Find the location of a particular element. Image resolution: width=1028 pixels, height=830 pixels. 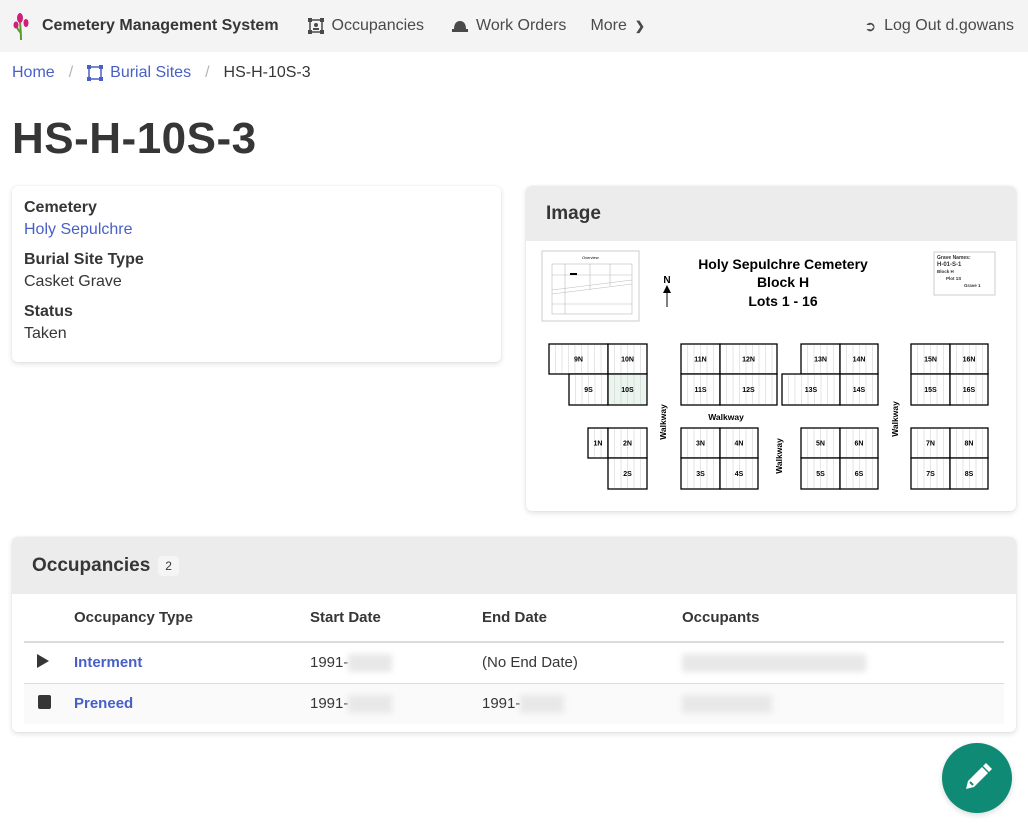

lot-7S: 7S is located at coordinates (930, 473).